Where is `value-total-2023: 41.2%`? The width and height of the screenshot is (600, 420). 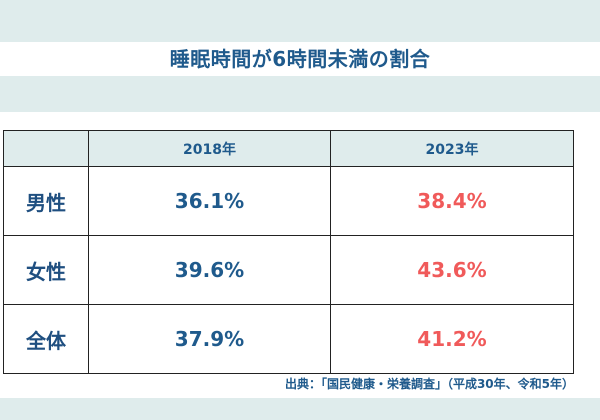 value-total-2023: 41.2% is located at coordinates (452, 339).